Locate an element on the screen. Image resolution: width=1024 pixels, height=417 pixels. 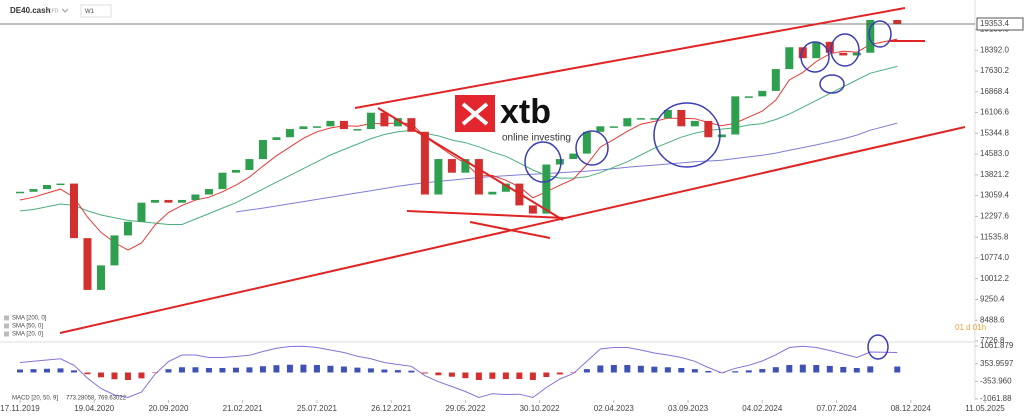
x-tick-label: 20.09.2020 is located at coordinates (168, 408).